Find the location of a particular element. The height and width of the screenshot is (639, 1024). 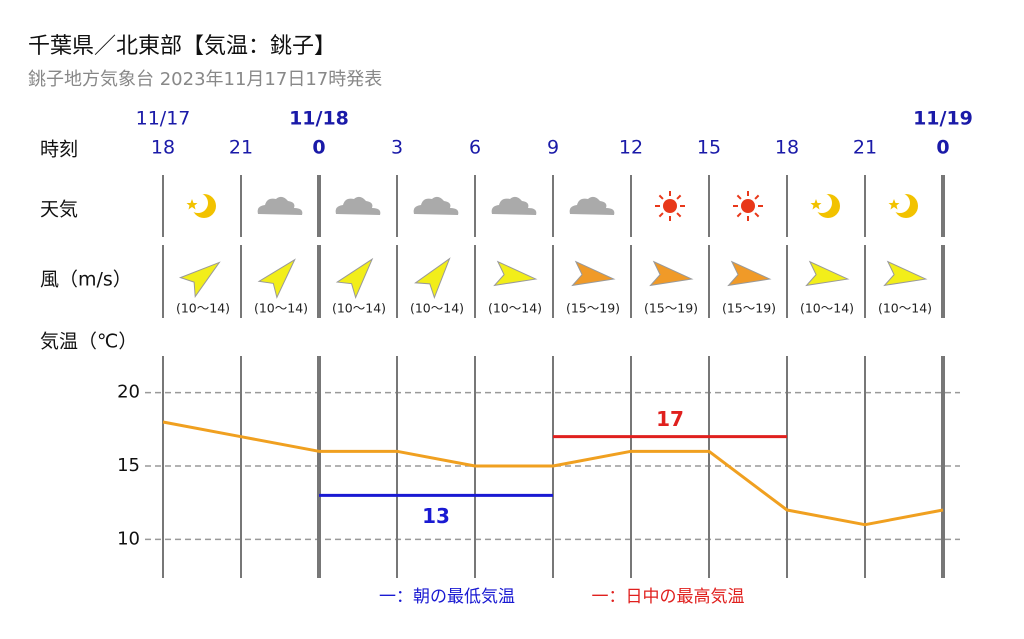

hour-label: 15 is located at coordinates (709, 148).